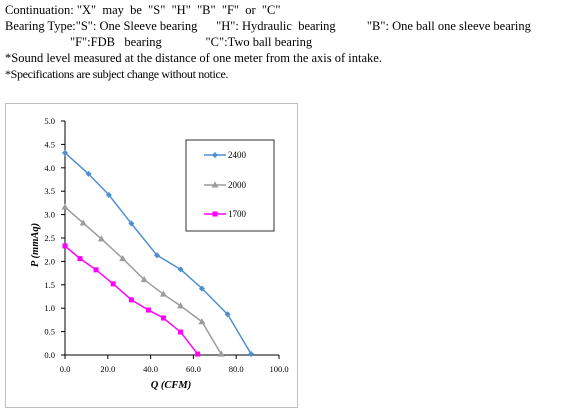  I want to click on x-axis-title: Q (CFM), so click(171, 385).